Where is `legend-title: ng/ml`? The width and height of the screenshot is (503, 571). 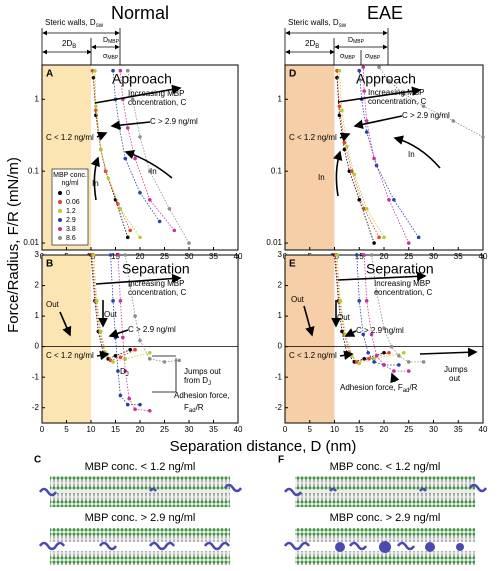
legend-title: ng/ml is located at coordinates (70, 183).